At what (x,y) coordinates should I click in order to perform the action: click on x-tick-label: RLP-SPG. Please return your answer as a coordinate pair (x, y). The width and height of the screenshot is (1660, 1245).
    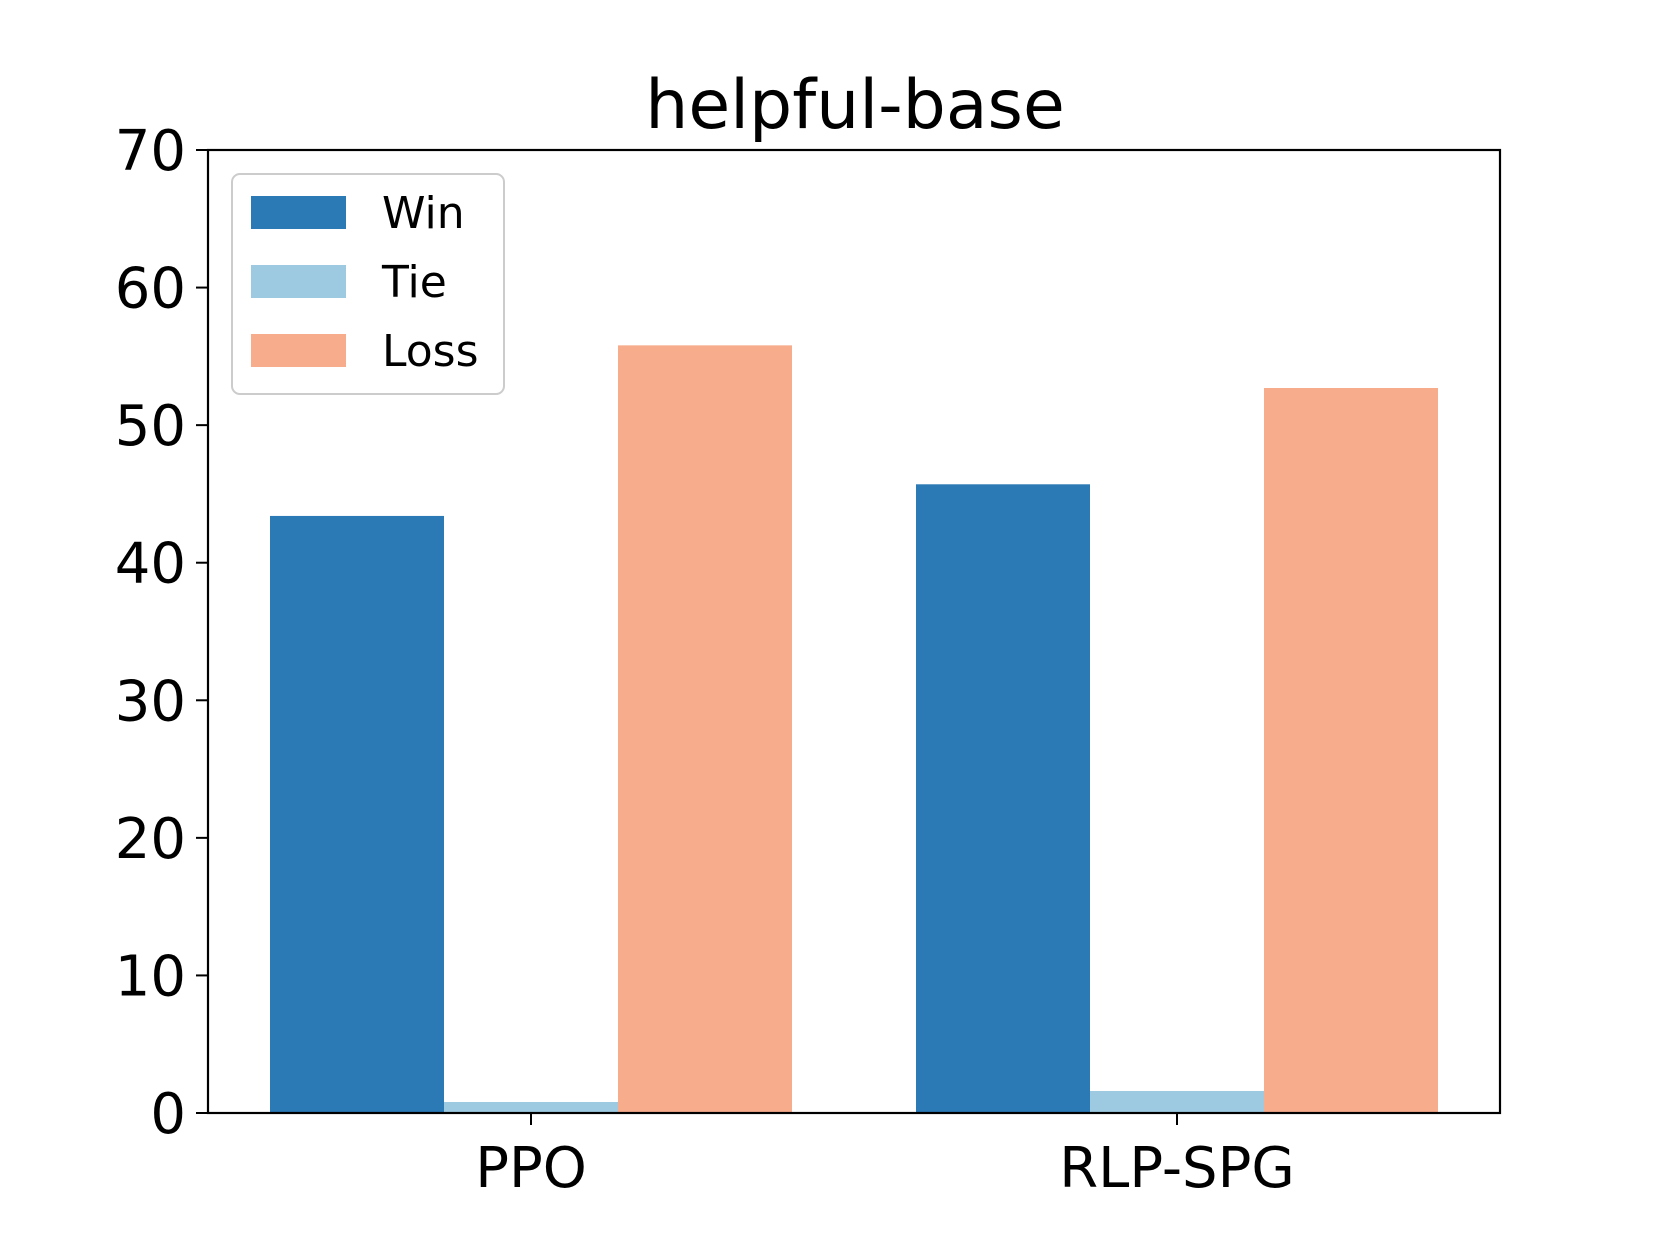
    Looking at the image, I should click on (1177, 1168).